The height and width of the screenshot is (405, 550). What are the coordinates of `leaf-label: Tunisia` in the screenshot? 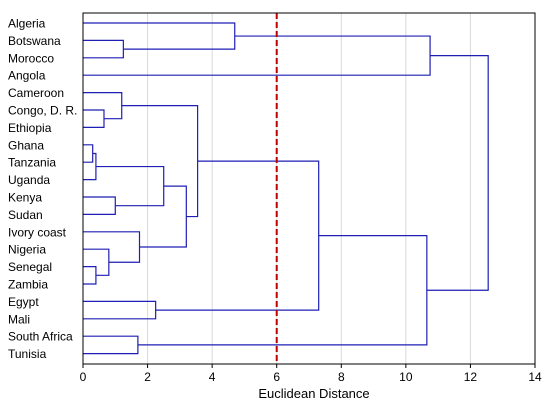 It's located at (27, 354).